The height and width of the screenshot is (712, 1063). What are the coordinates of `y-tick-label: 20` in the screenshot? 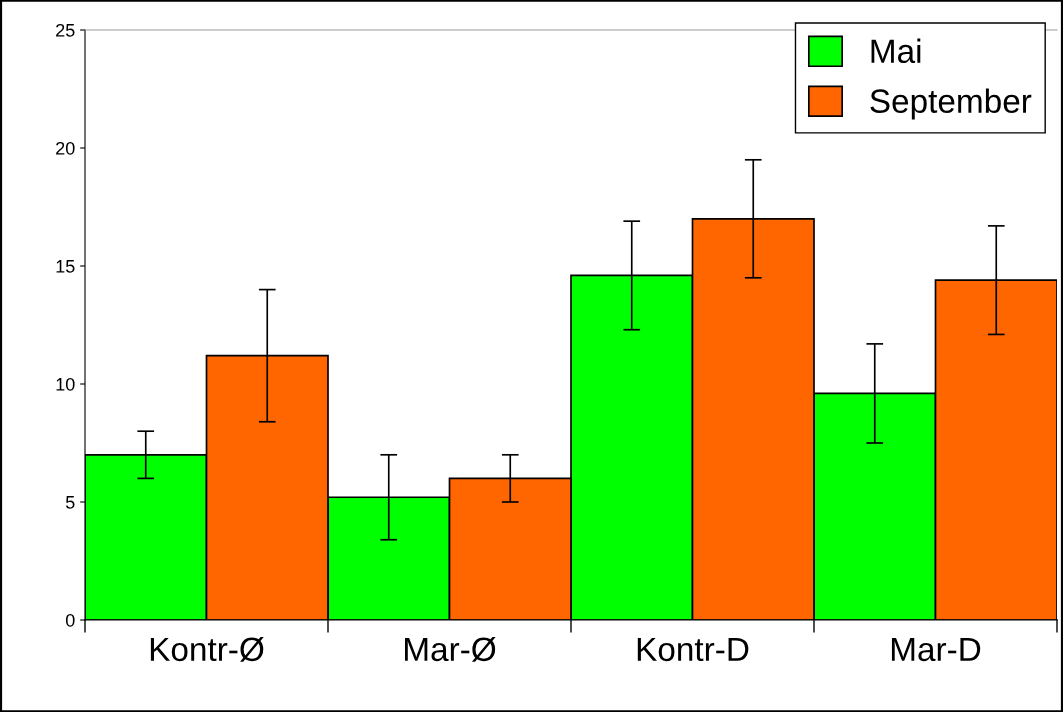 It's located at (65, 148).